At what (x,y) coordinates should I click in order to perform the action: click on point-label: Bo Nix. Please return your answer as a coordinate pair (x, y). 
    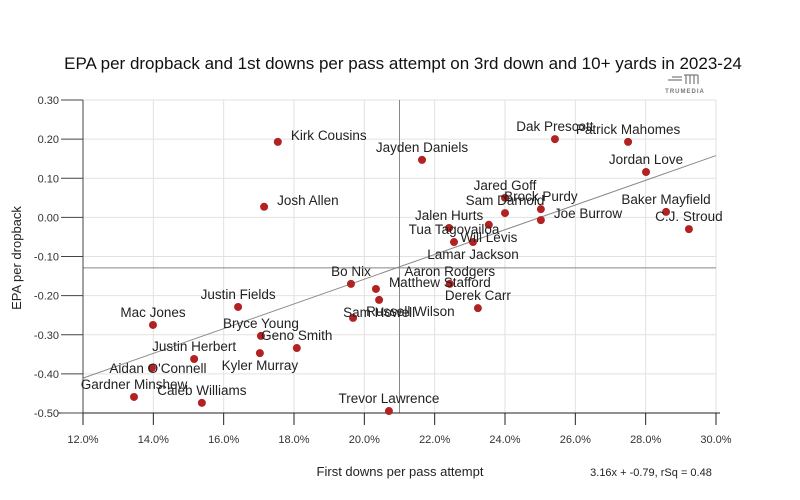
    Looking at the image, I should click on (351, 271).